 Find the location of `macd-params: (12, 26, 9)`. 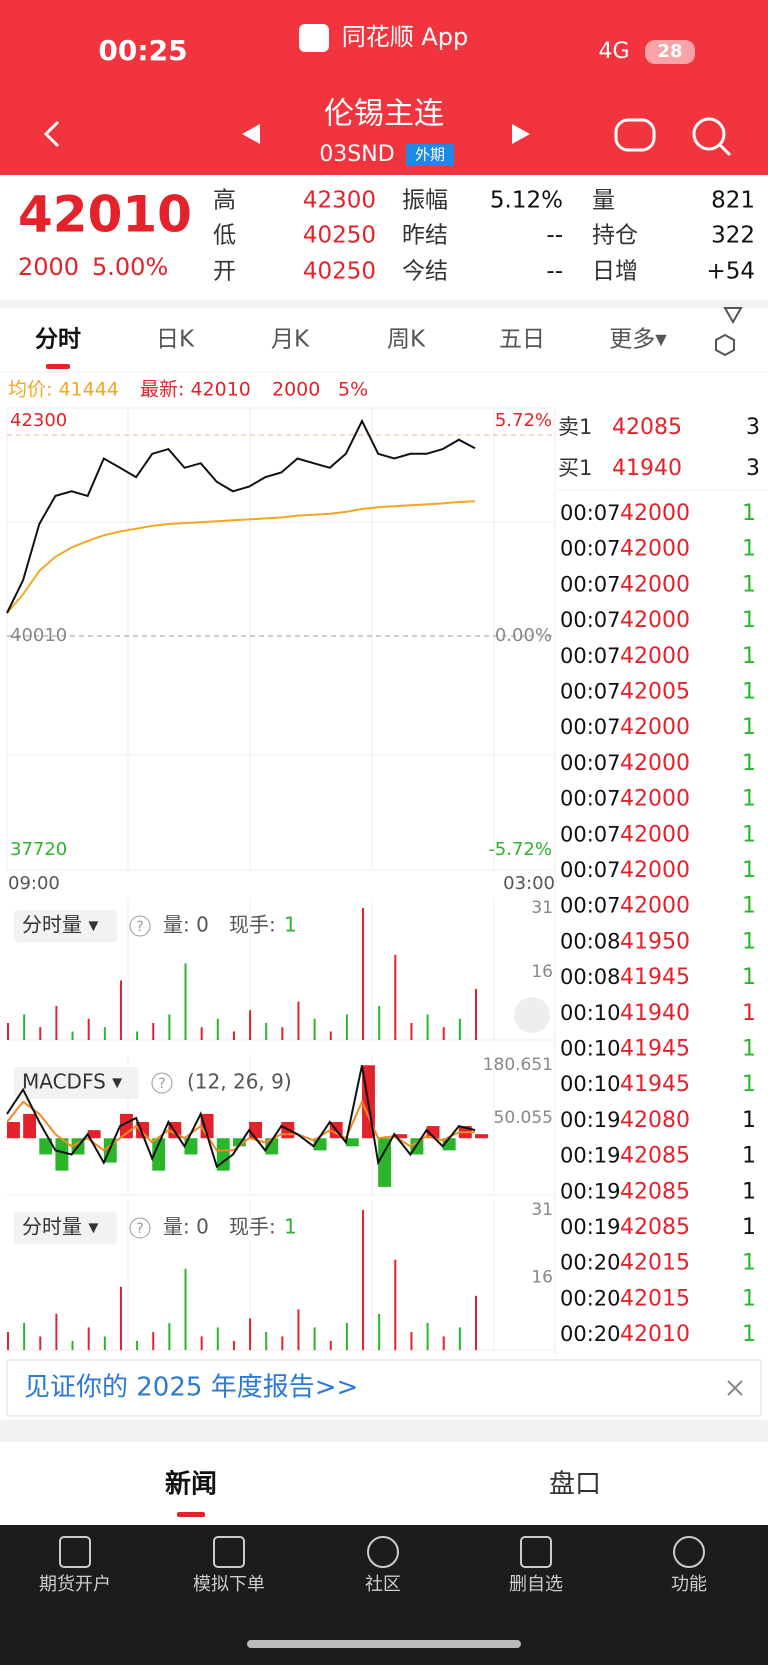

macd-params: (12, 26, 9) is located at coordinates (239, 1082).